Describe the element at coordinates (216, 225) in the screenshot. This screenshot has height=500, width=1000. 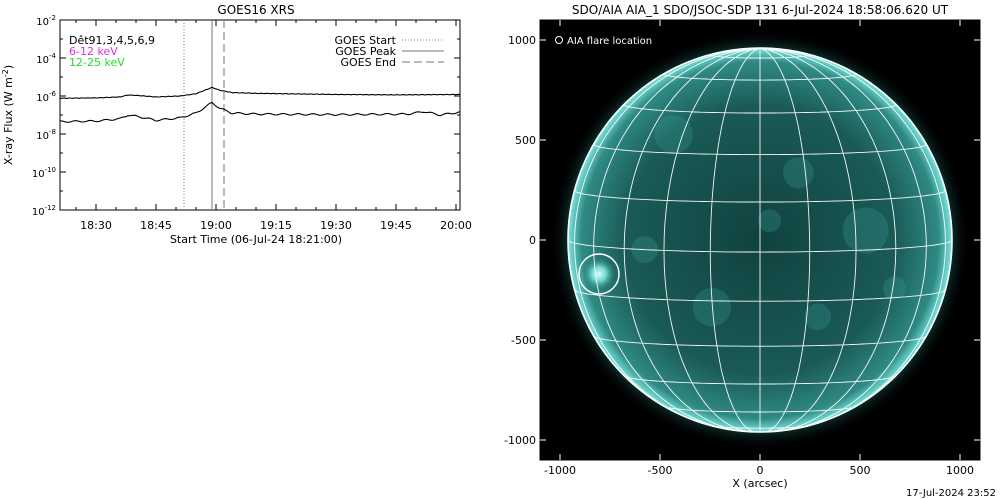
I see `goes-x-tick-label: 19:00` at that location.